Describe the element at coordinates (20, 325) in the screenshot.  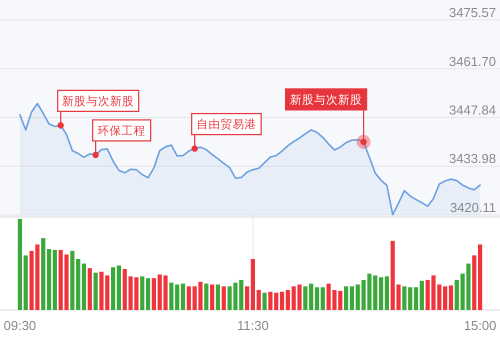
I see `x-tick-label: 09:30` at that location.